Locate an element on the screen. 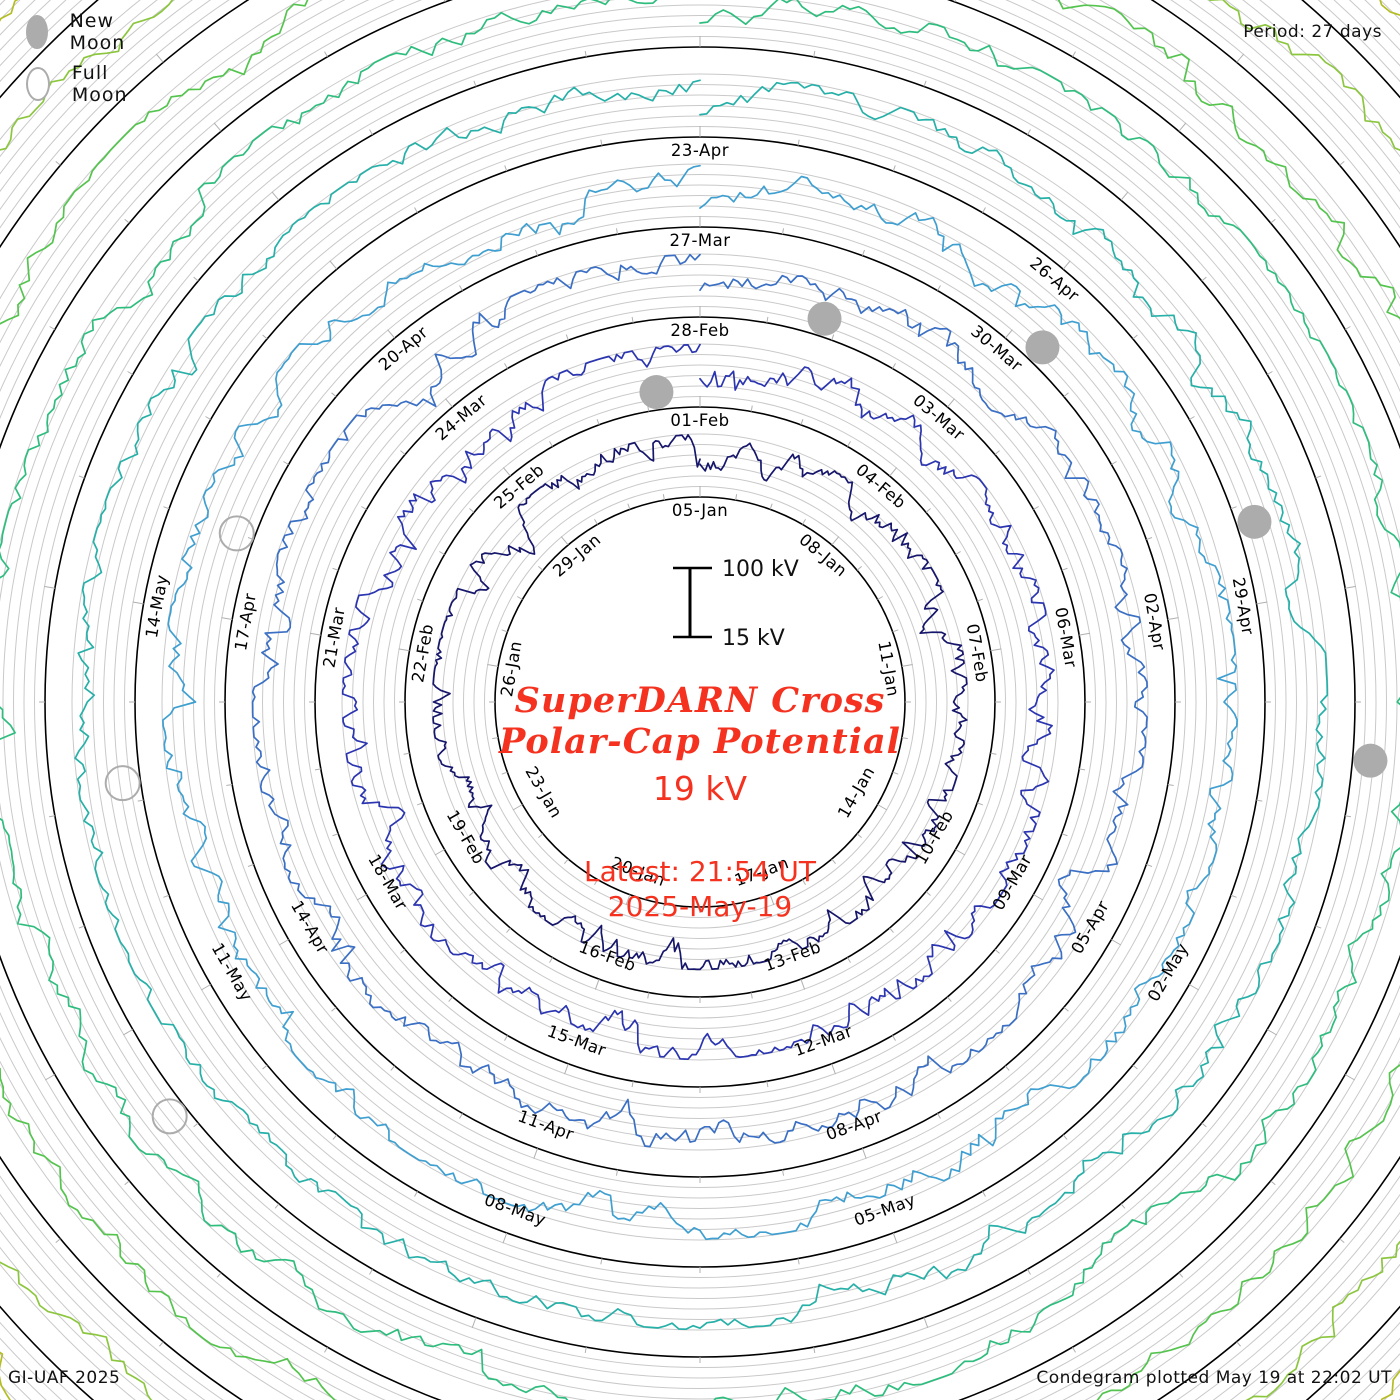  chart-title-line2: Polar-Cap Potential is located at coordinates (700, 741).